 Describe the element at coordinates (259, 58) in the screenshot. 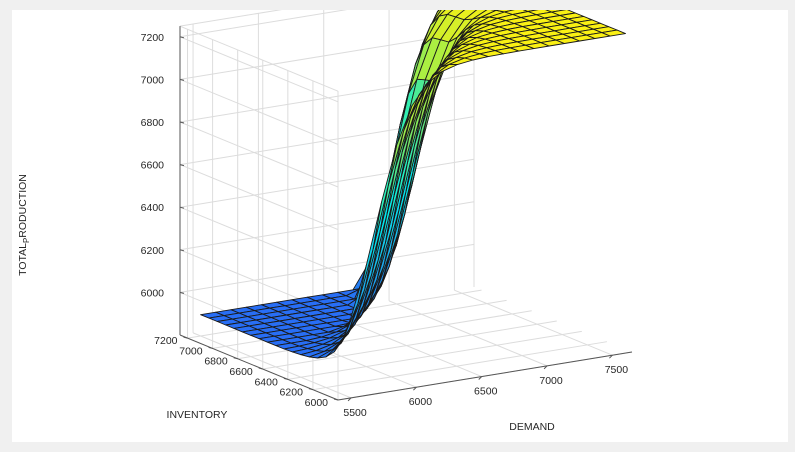

I see `box-edge` at that location.